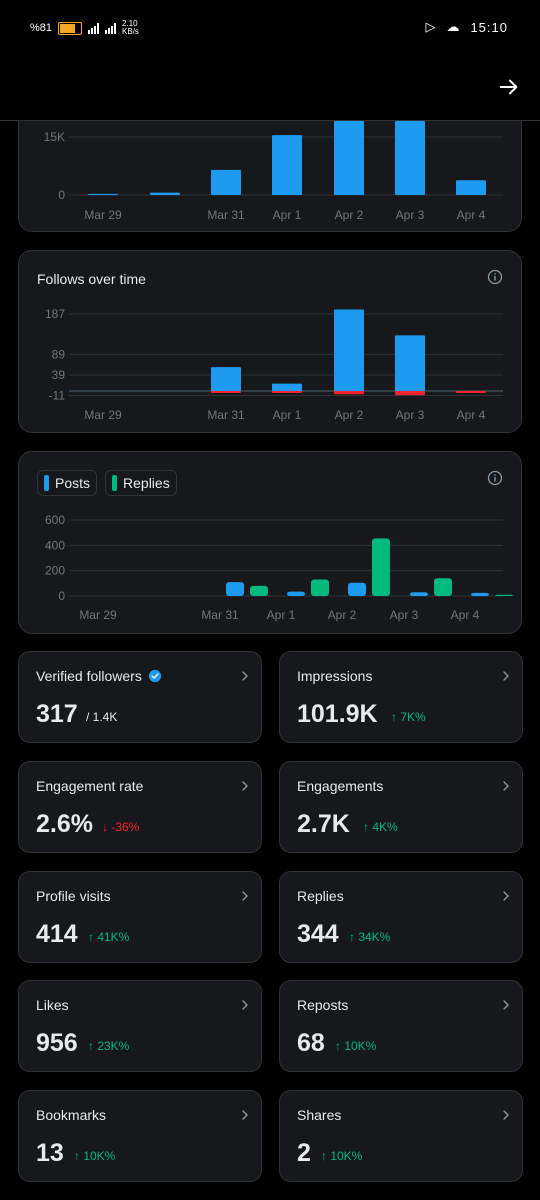 This screenshot has height=1200, width=540. What do you see at coordinates (130, 27) in the screenshot?
I see `network-speed: 2.10 KB/s` at bounding box center [130, 27].